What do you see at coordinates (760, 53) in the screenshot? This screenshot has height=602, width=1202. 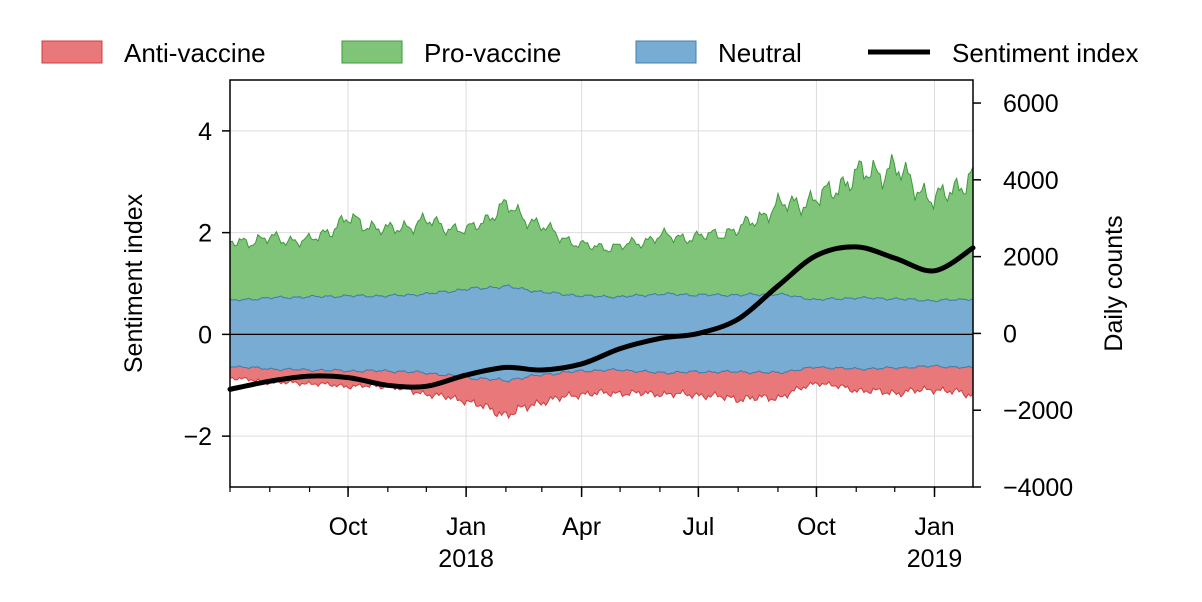 I see `legend-label: Neutral` at bounding box center [760, 53].